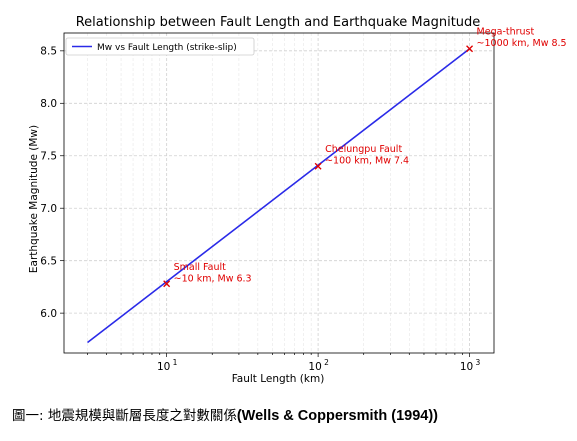 The width and height of the screenshot is (577, 441). Describe the element at coordinates (478, 362) in the screenshot. I see `x-tick-label-exponent: 3` at that location.